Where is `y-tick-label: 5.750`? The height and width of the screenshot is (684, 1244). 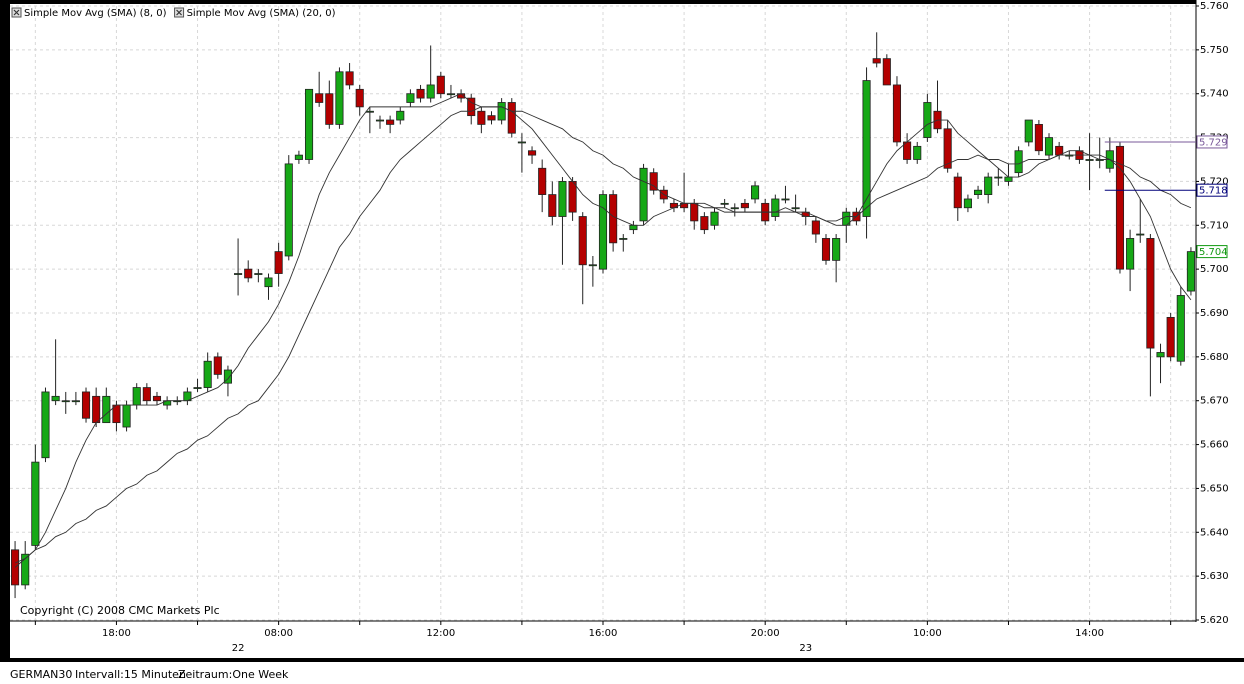
y-tick-label: 5.750 is located at coordinates (1214, 50).